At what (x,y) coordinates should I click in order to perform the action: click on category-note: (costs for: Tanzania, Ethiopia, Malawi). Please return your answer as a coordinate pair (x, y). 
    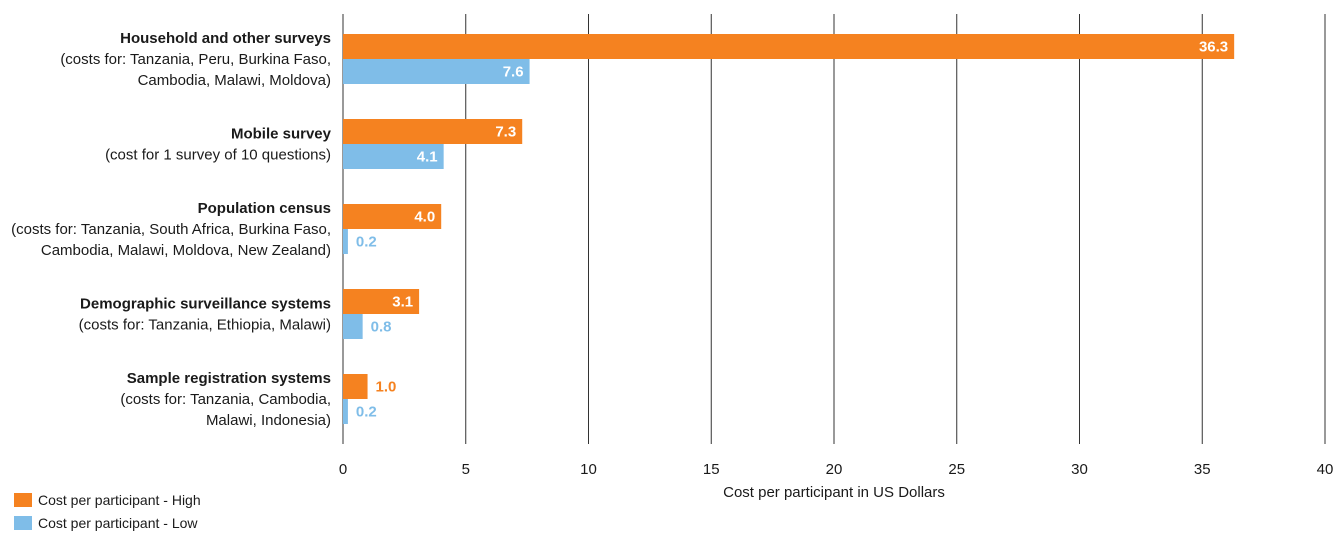
    Looking at the image, I should click on (205, 325).